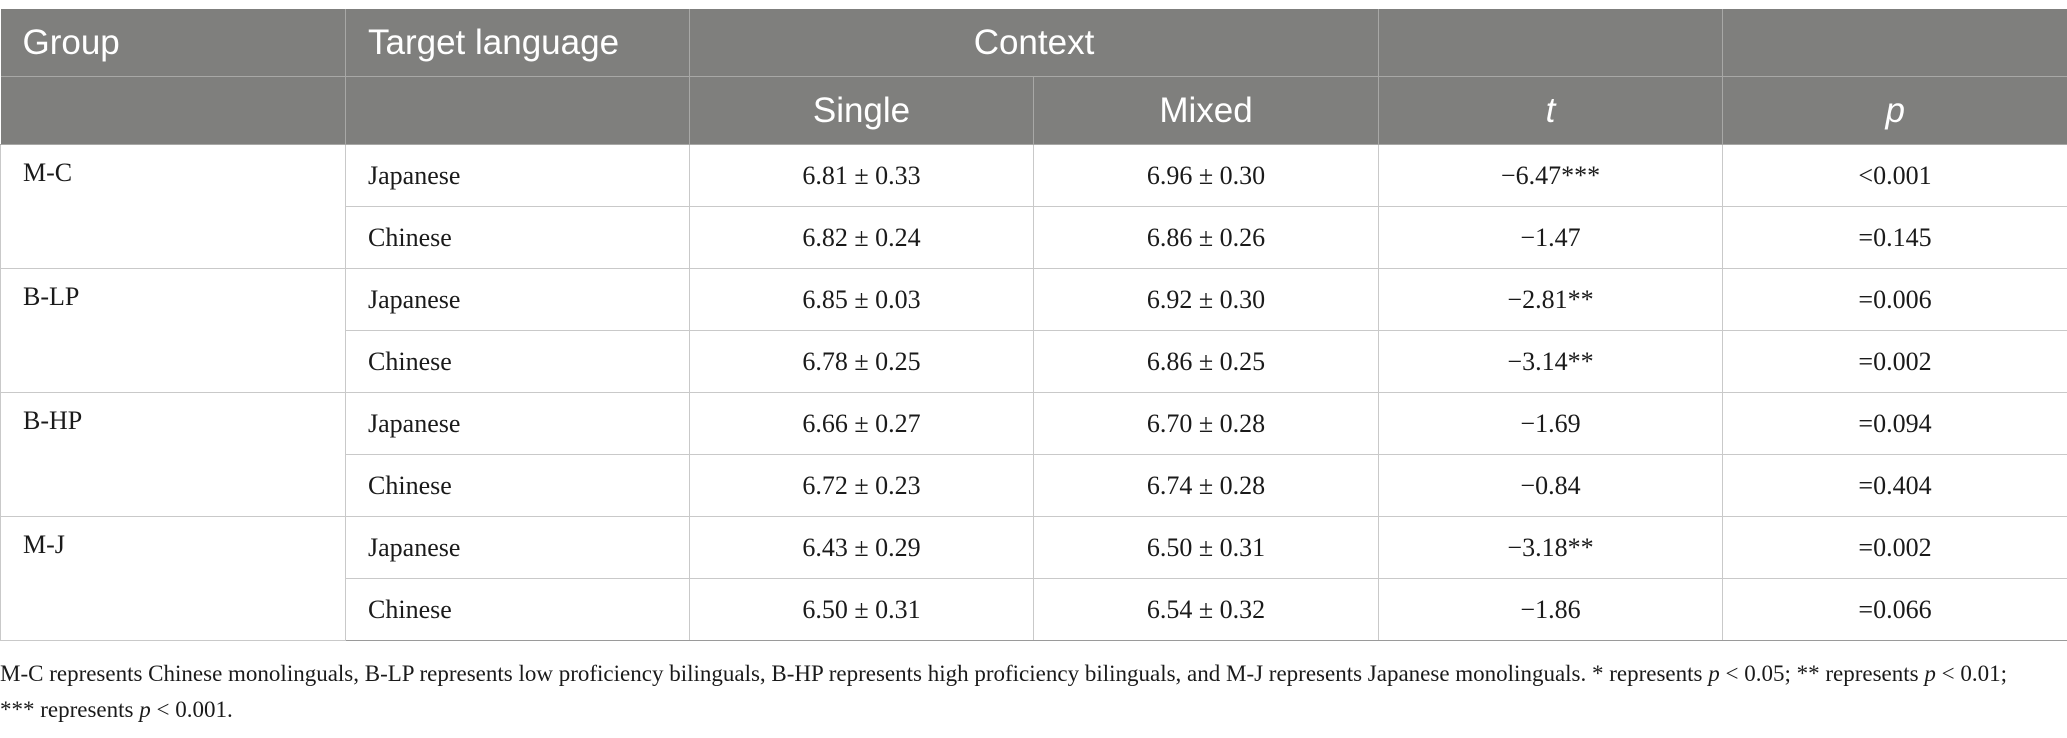  What do you see at coordinates (1206, 237) in the screenshot?
I see `mixed-cell: 6.86 ± 0.26` at bounding box center [1206, 237].